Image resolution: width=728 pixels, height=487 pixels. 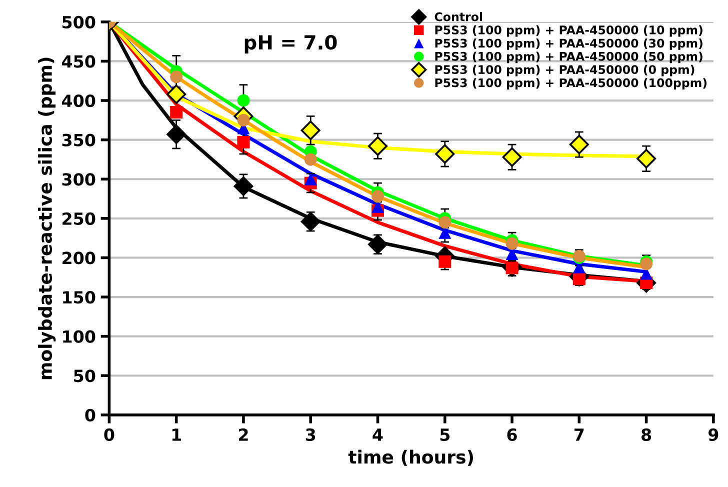 I want to click on y-tick-label: 50, so click(x=85, y=376).